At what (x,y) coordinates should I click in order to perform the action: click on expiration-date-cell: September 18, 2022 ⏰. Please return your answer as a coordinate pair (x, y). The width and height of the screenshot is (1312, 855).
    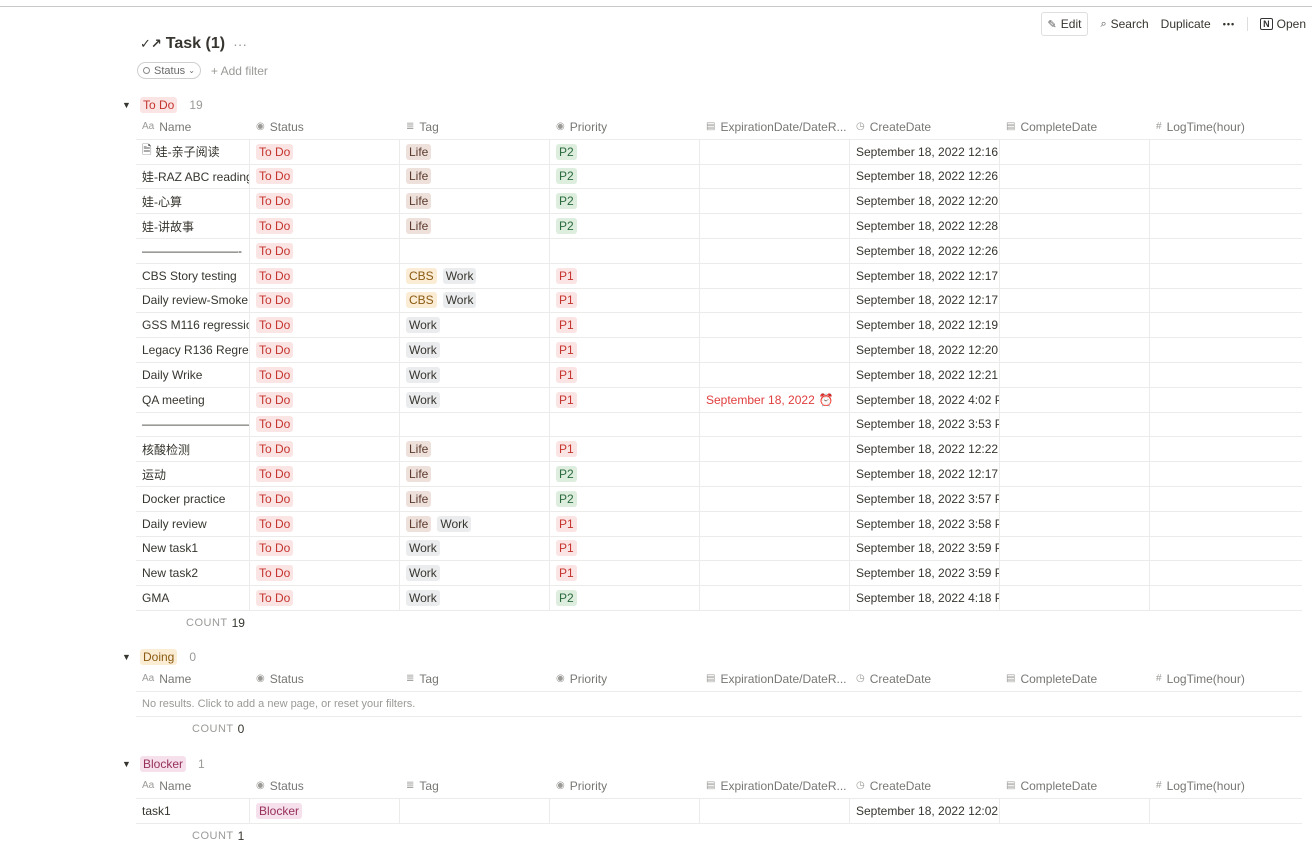
    Looking at the image, I should click on (775, 399).